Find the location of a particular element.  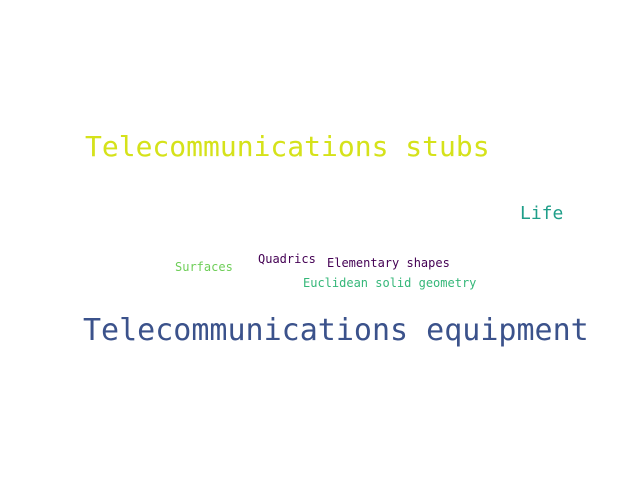

word-elementary-shapes: Elementary shapes is located at coordinates (388, 263).